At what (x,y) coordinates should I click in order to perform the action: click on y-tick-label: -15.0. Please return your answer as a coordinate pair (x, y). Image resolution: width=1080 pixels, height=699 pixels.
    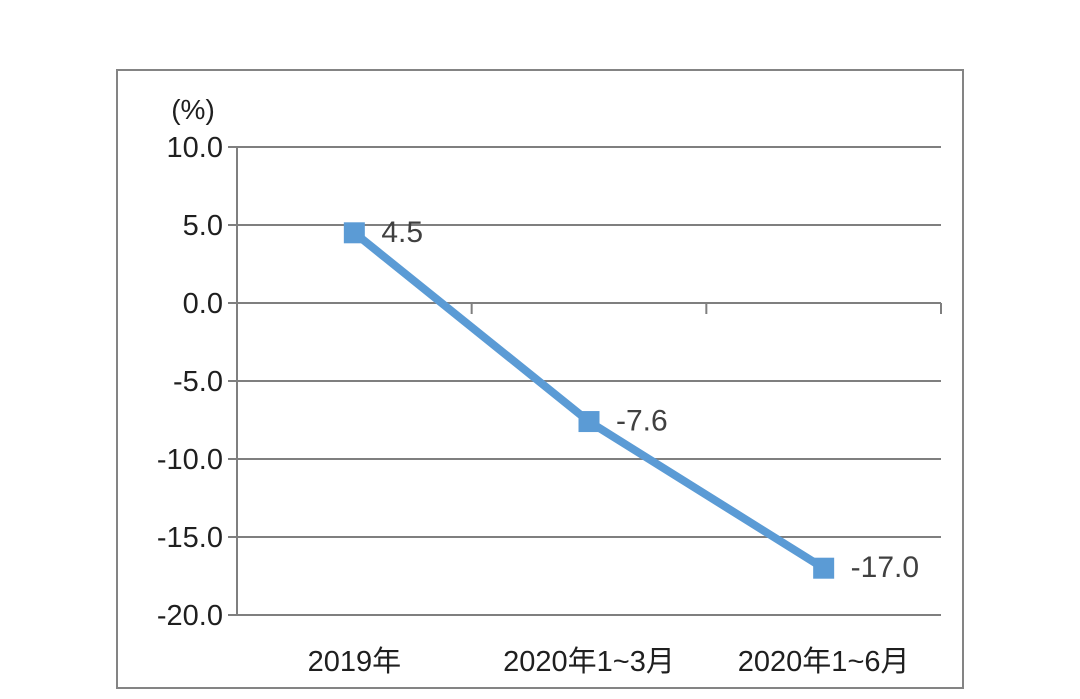
    Looking at the image, I should click on (190, 538).